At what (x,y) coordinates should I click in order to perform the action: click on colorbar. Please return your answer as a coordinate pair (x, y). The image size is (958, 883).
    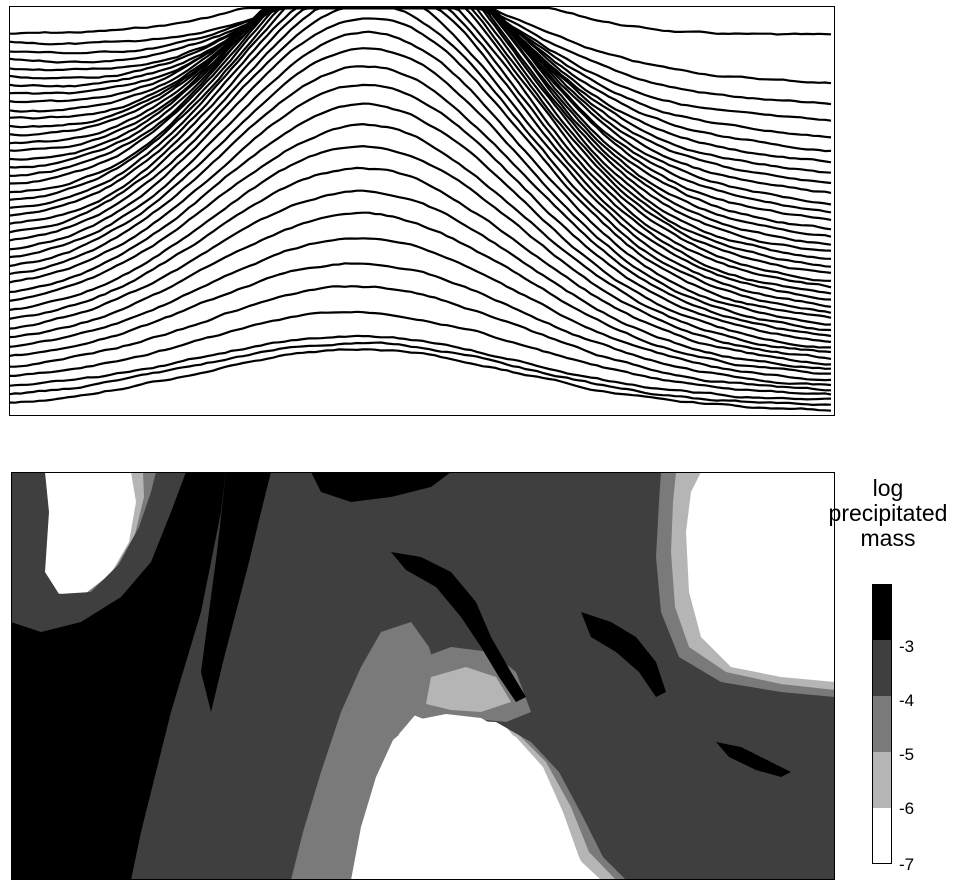
    Looking at the image, I should click on (882, 724).